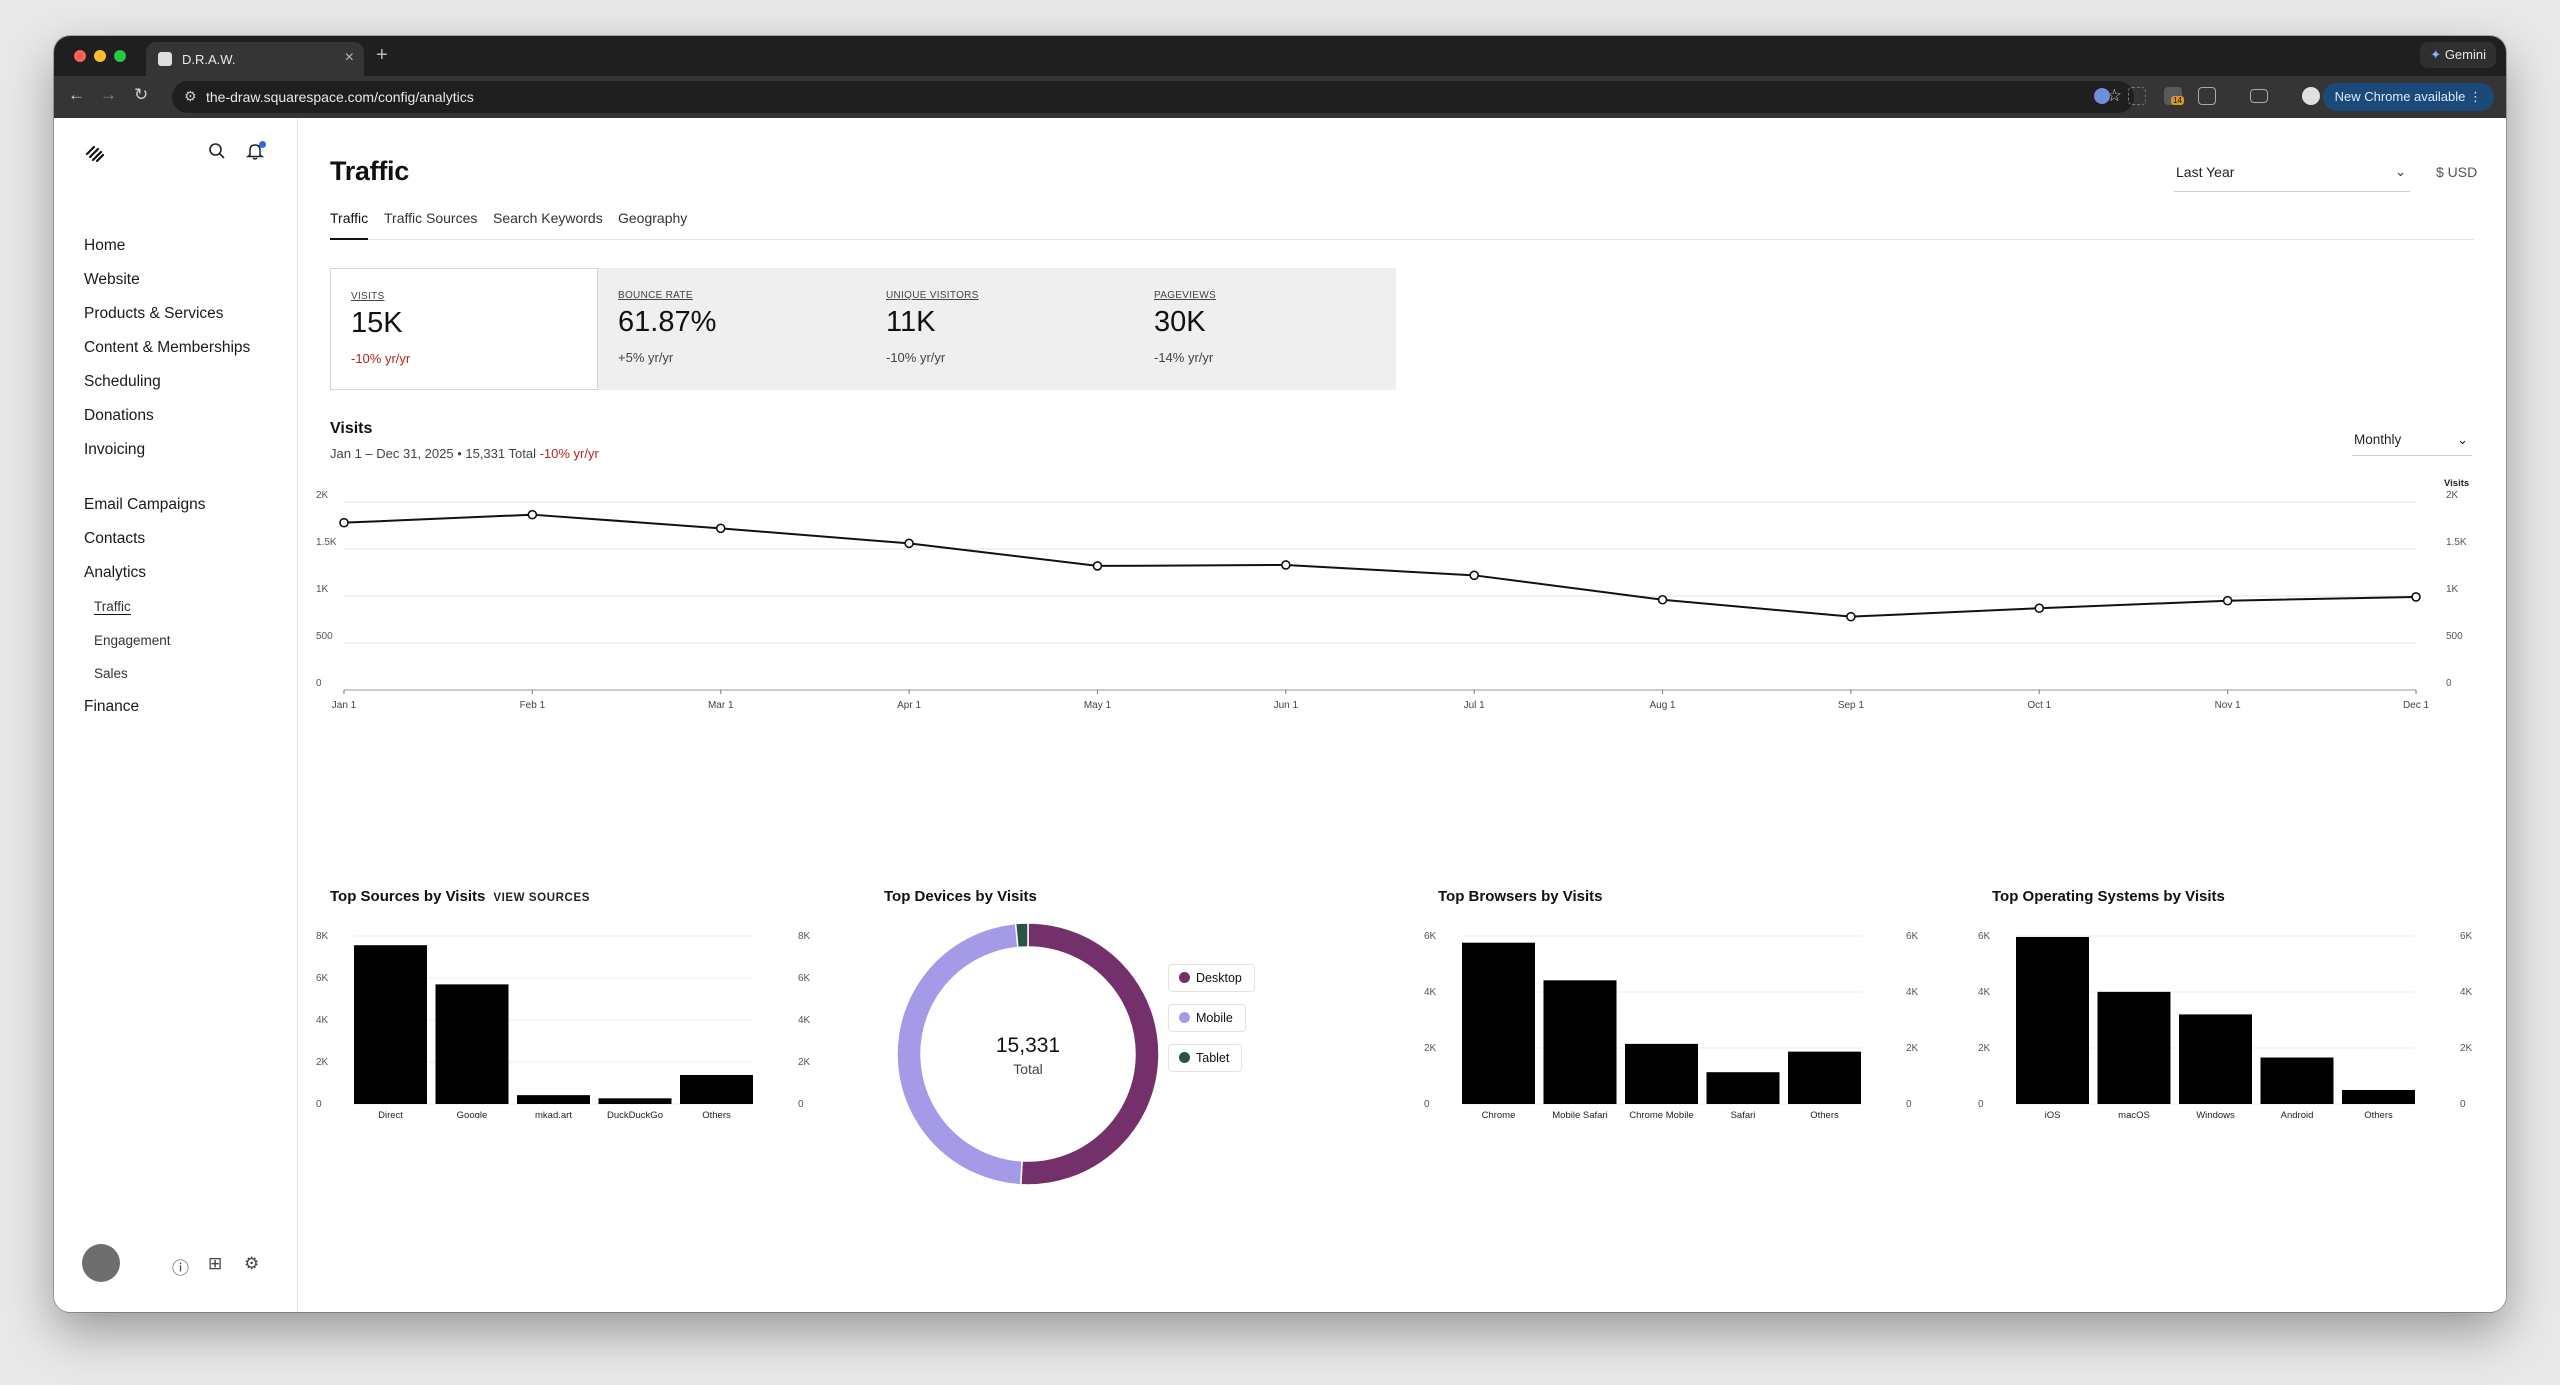 The image size is (2560, 1385). Describe the element at coordinates (112, 607) in the screenshot. I see `sidebar-item-traffic: Traffic` at that location.